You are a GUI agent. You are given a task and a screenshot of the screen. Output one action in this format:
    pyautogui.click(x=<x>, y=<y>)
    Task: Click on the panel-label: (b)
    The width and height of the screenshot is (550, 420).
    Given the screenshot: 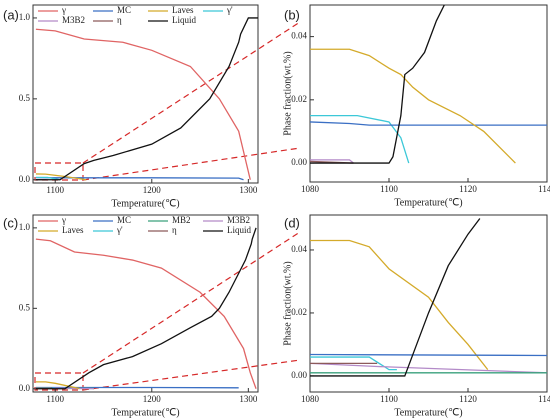 What is the action you would take?
    pyautogui.click(x=292, y=14)
    